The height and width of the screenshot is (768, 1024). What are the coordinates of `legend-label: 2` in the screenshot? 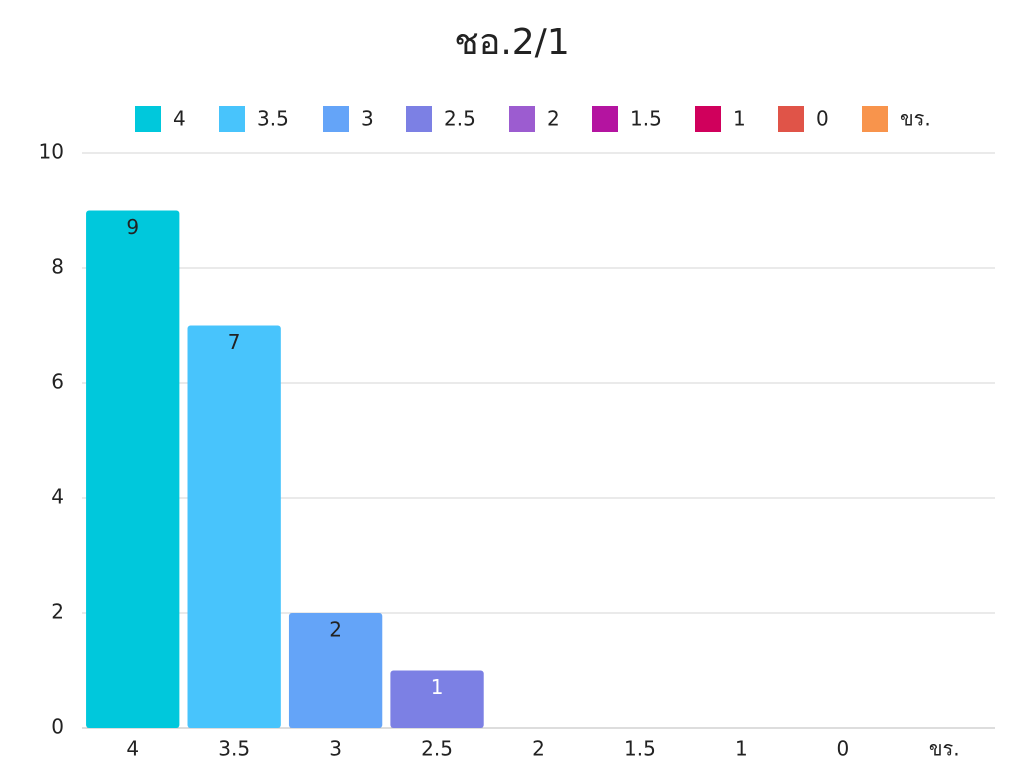 It's located at (553, 119).